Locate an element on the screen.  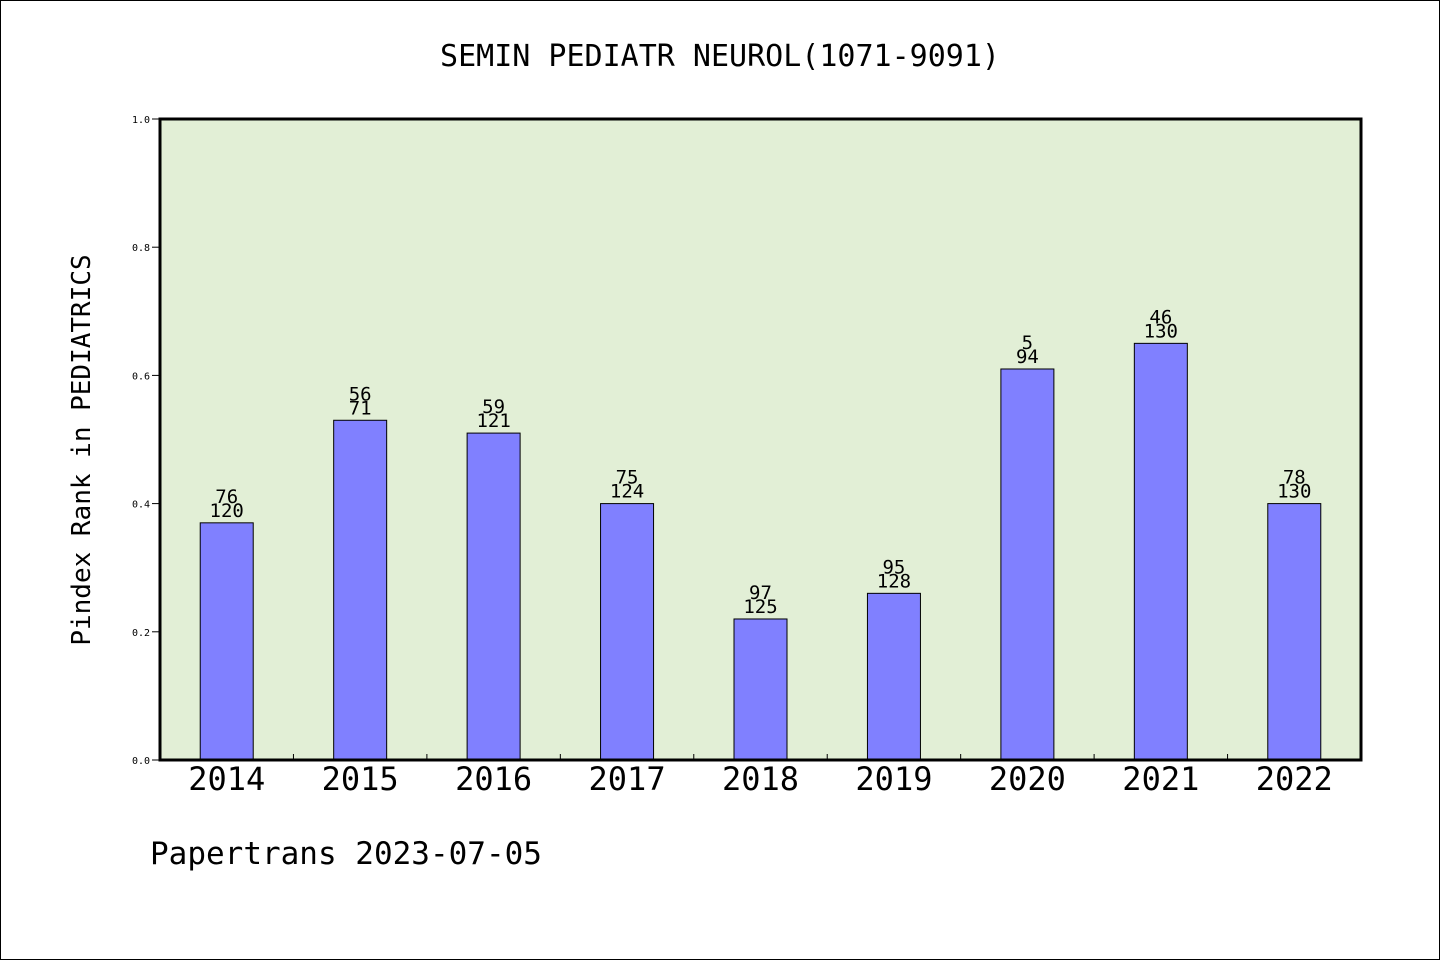
bar-rank-label: 76 is located at coordinates (226, 497).